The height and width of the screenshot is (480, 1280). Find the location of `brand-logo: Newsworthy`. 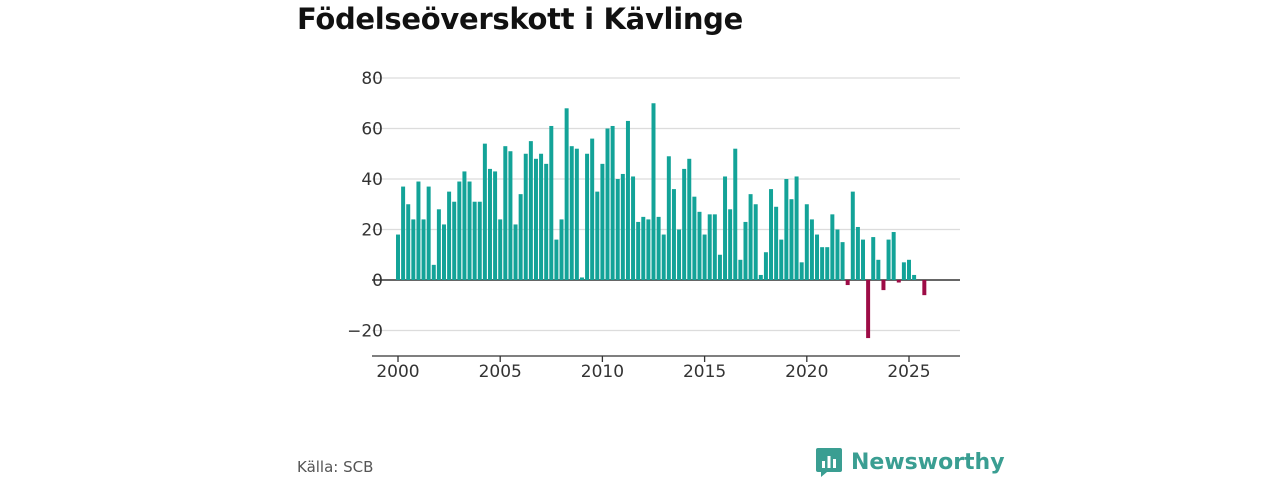

brand-logo: Newsworthy is located at coordinates (910, 462).